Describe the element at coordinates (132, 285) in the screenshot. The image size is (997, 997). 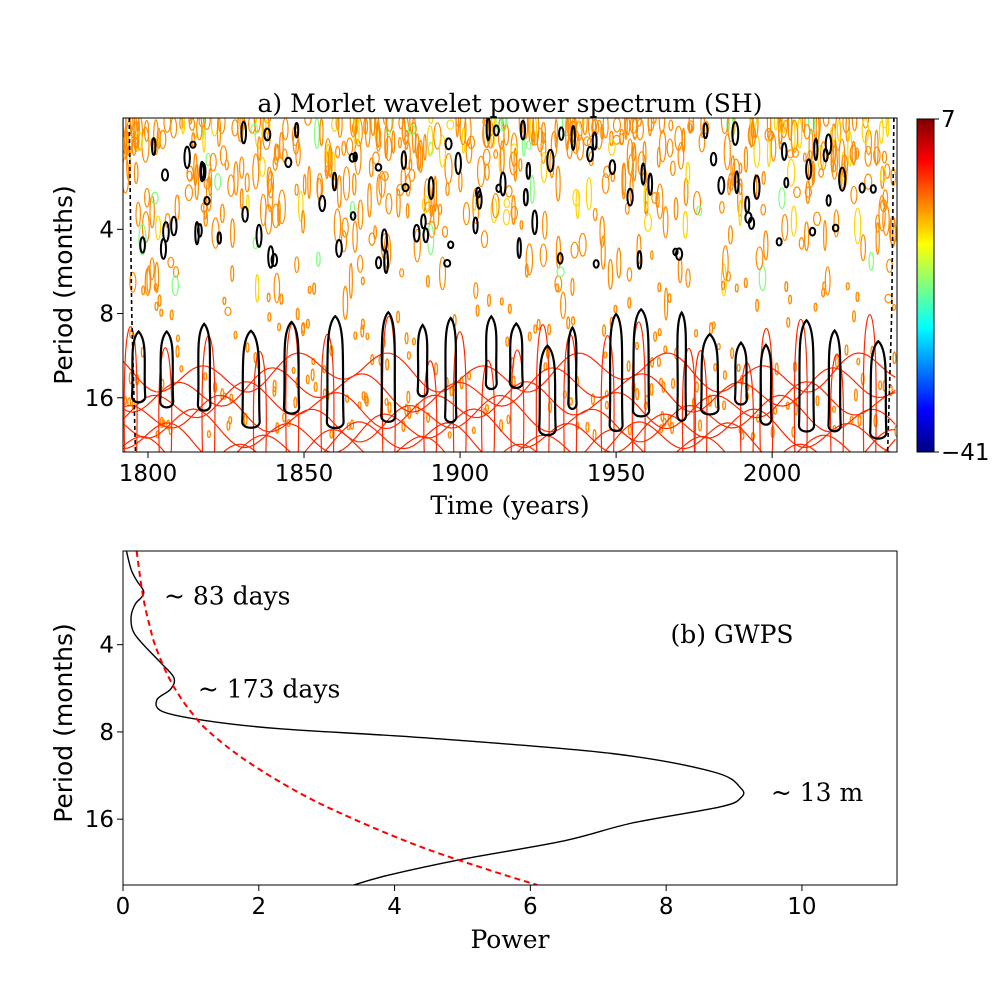
I see `cone-of-influence-left` at that location.